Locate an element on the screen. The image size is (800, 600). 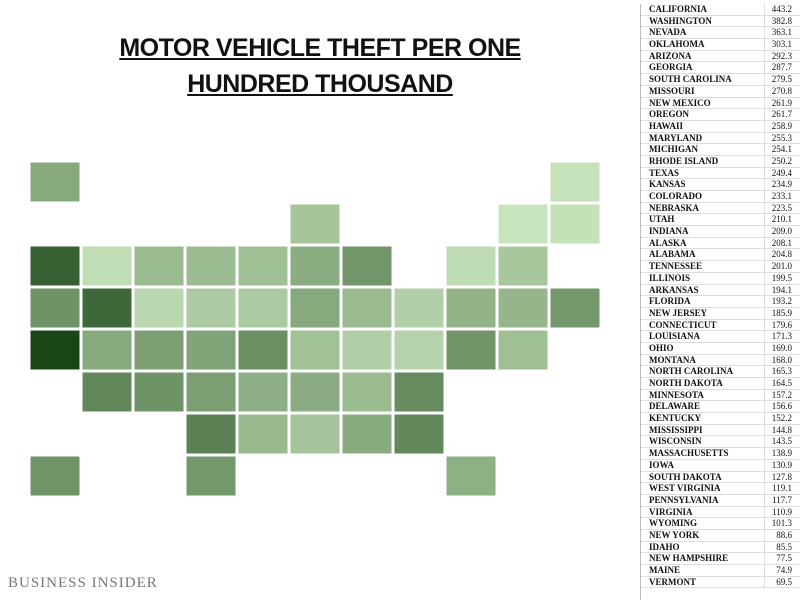
table-row: COLORADO 233.1 is located at coordinates (720, 197).